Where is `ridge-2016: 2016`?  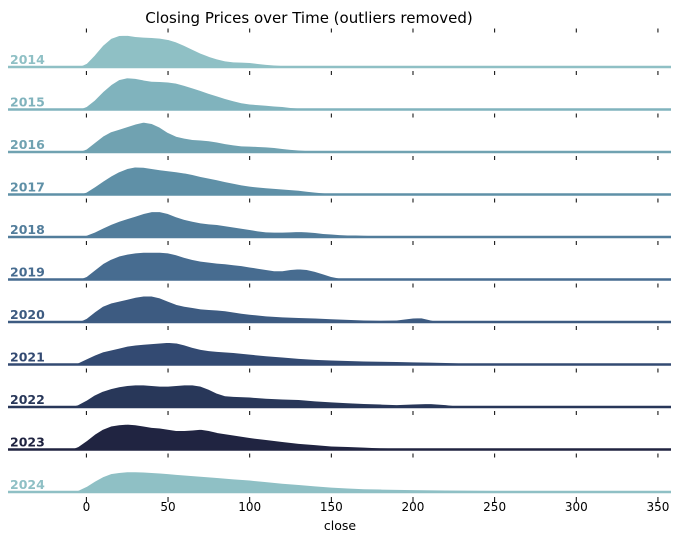 ridge-2016: 2016 is located at coordinates (339, 137).